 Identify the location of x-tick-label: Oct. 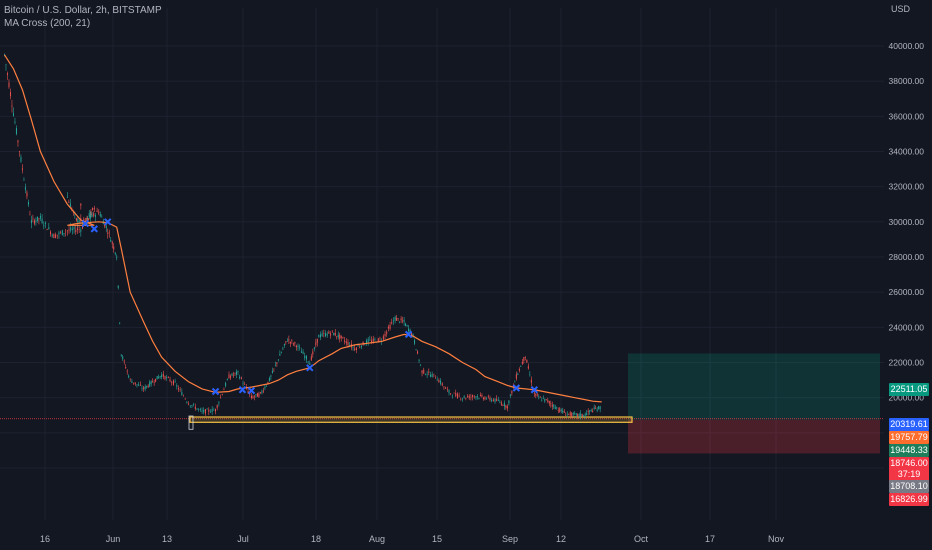
(641, 539).